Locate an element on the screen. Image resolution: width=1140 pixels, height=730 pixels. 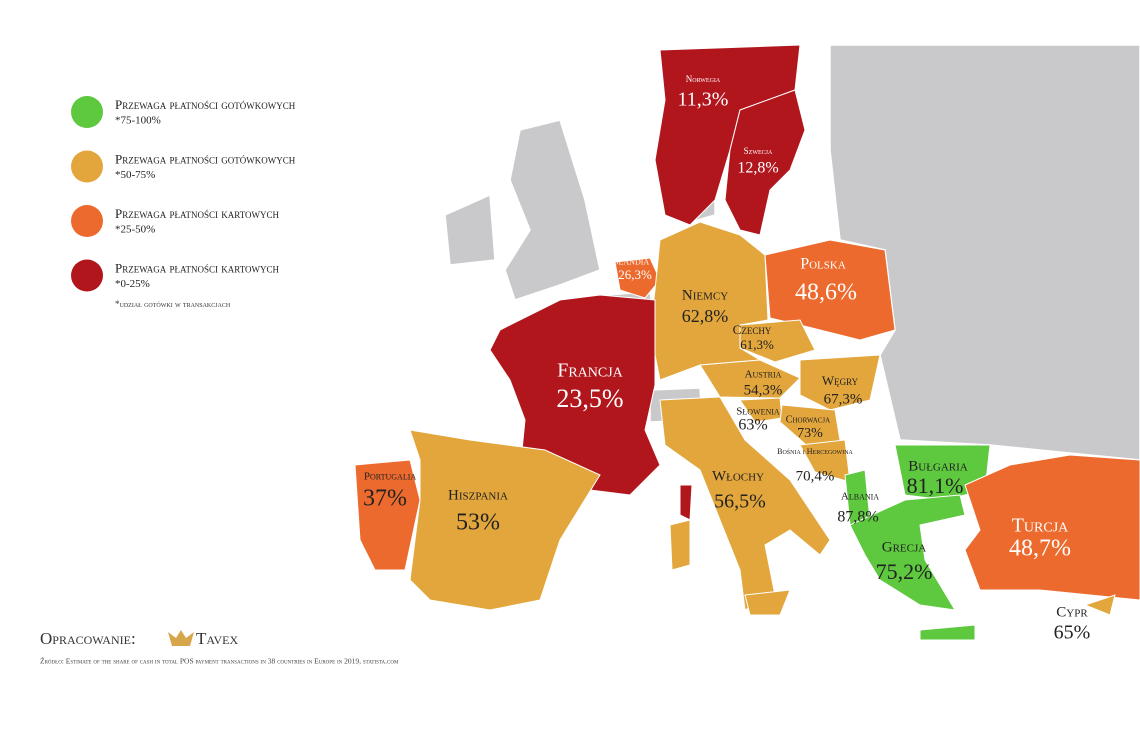
country-name: Portugalia is located at coordinates (390, 477).